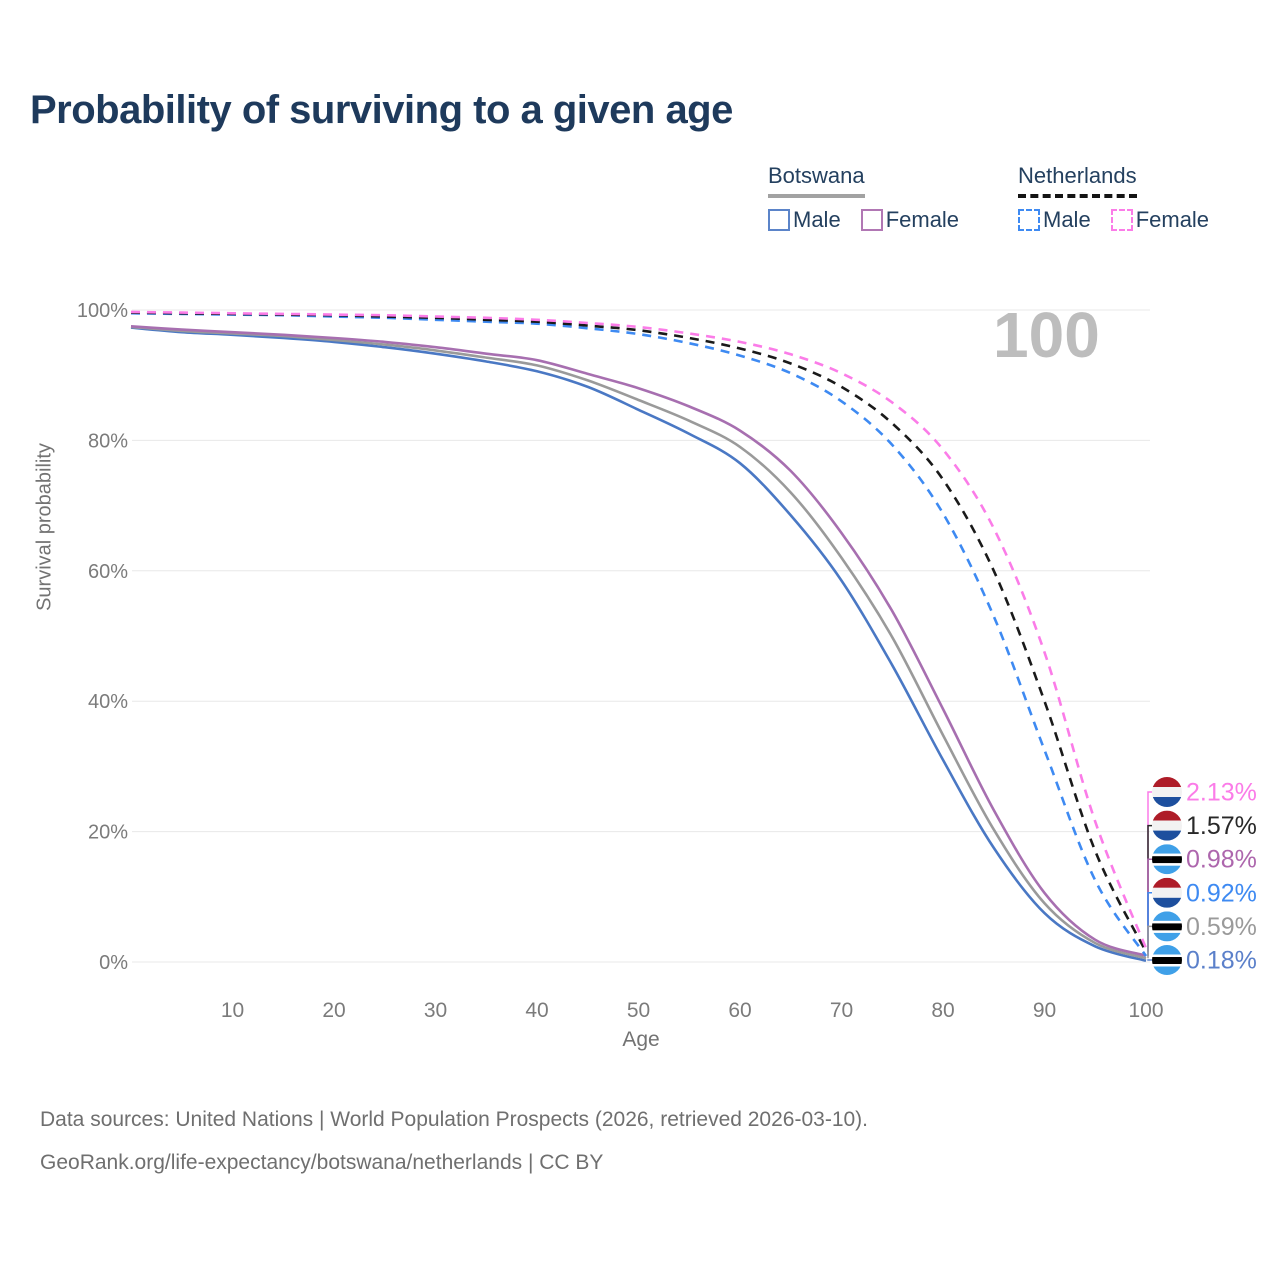 The image size is (1280, 1280). What do you see at coordinates (841, 1010) in the screenshot?
I see `x-tick-label: 70` at bounding box center [841, 1010].